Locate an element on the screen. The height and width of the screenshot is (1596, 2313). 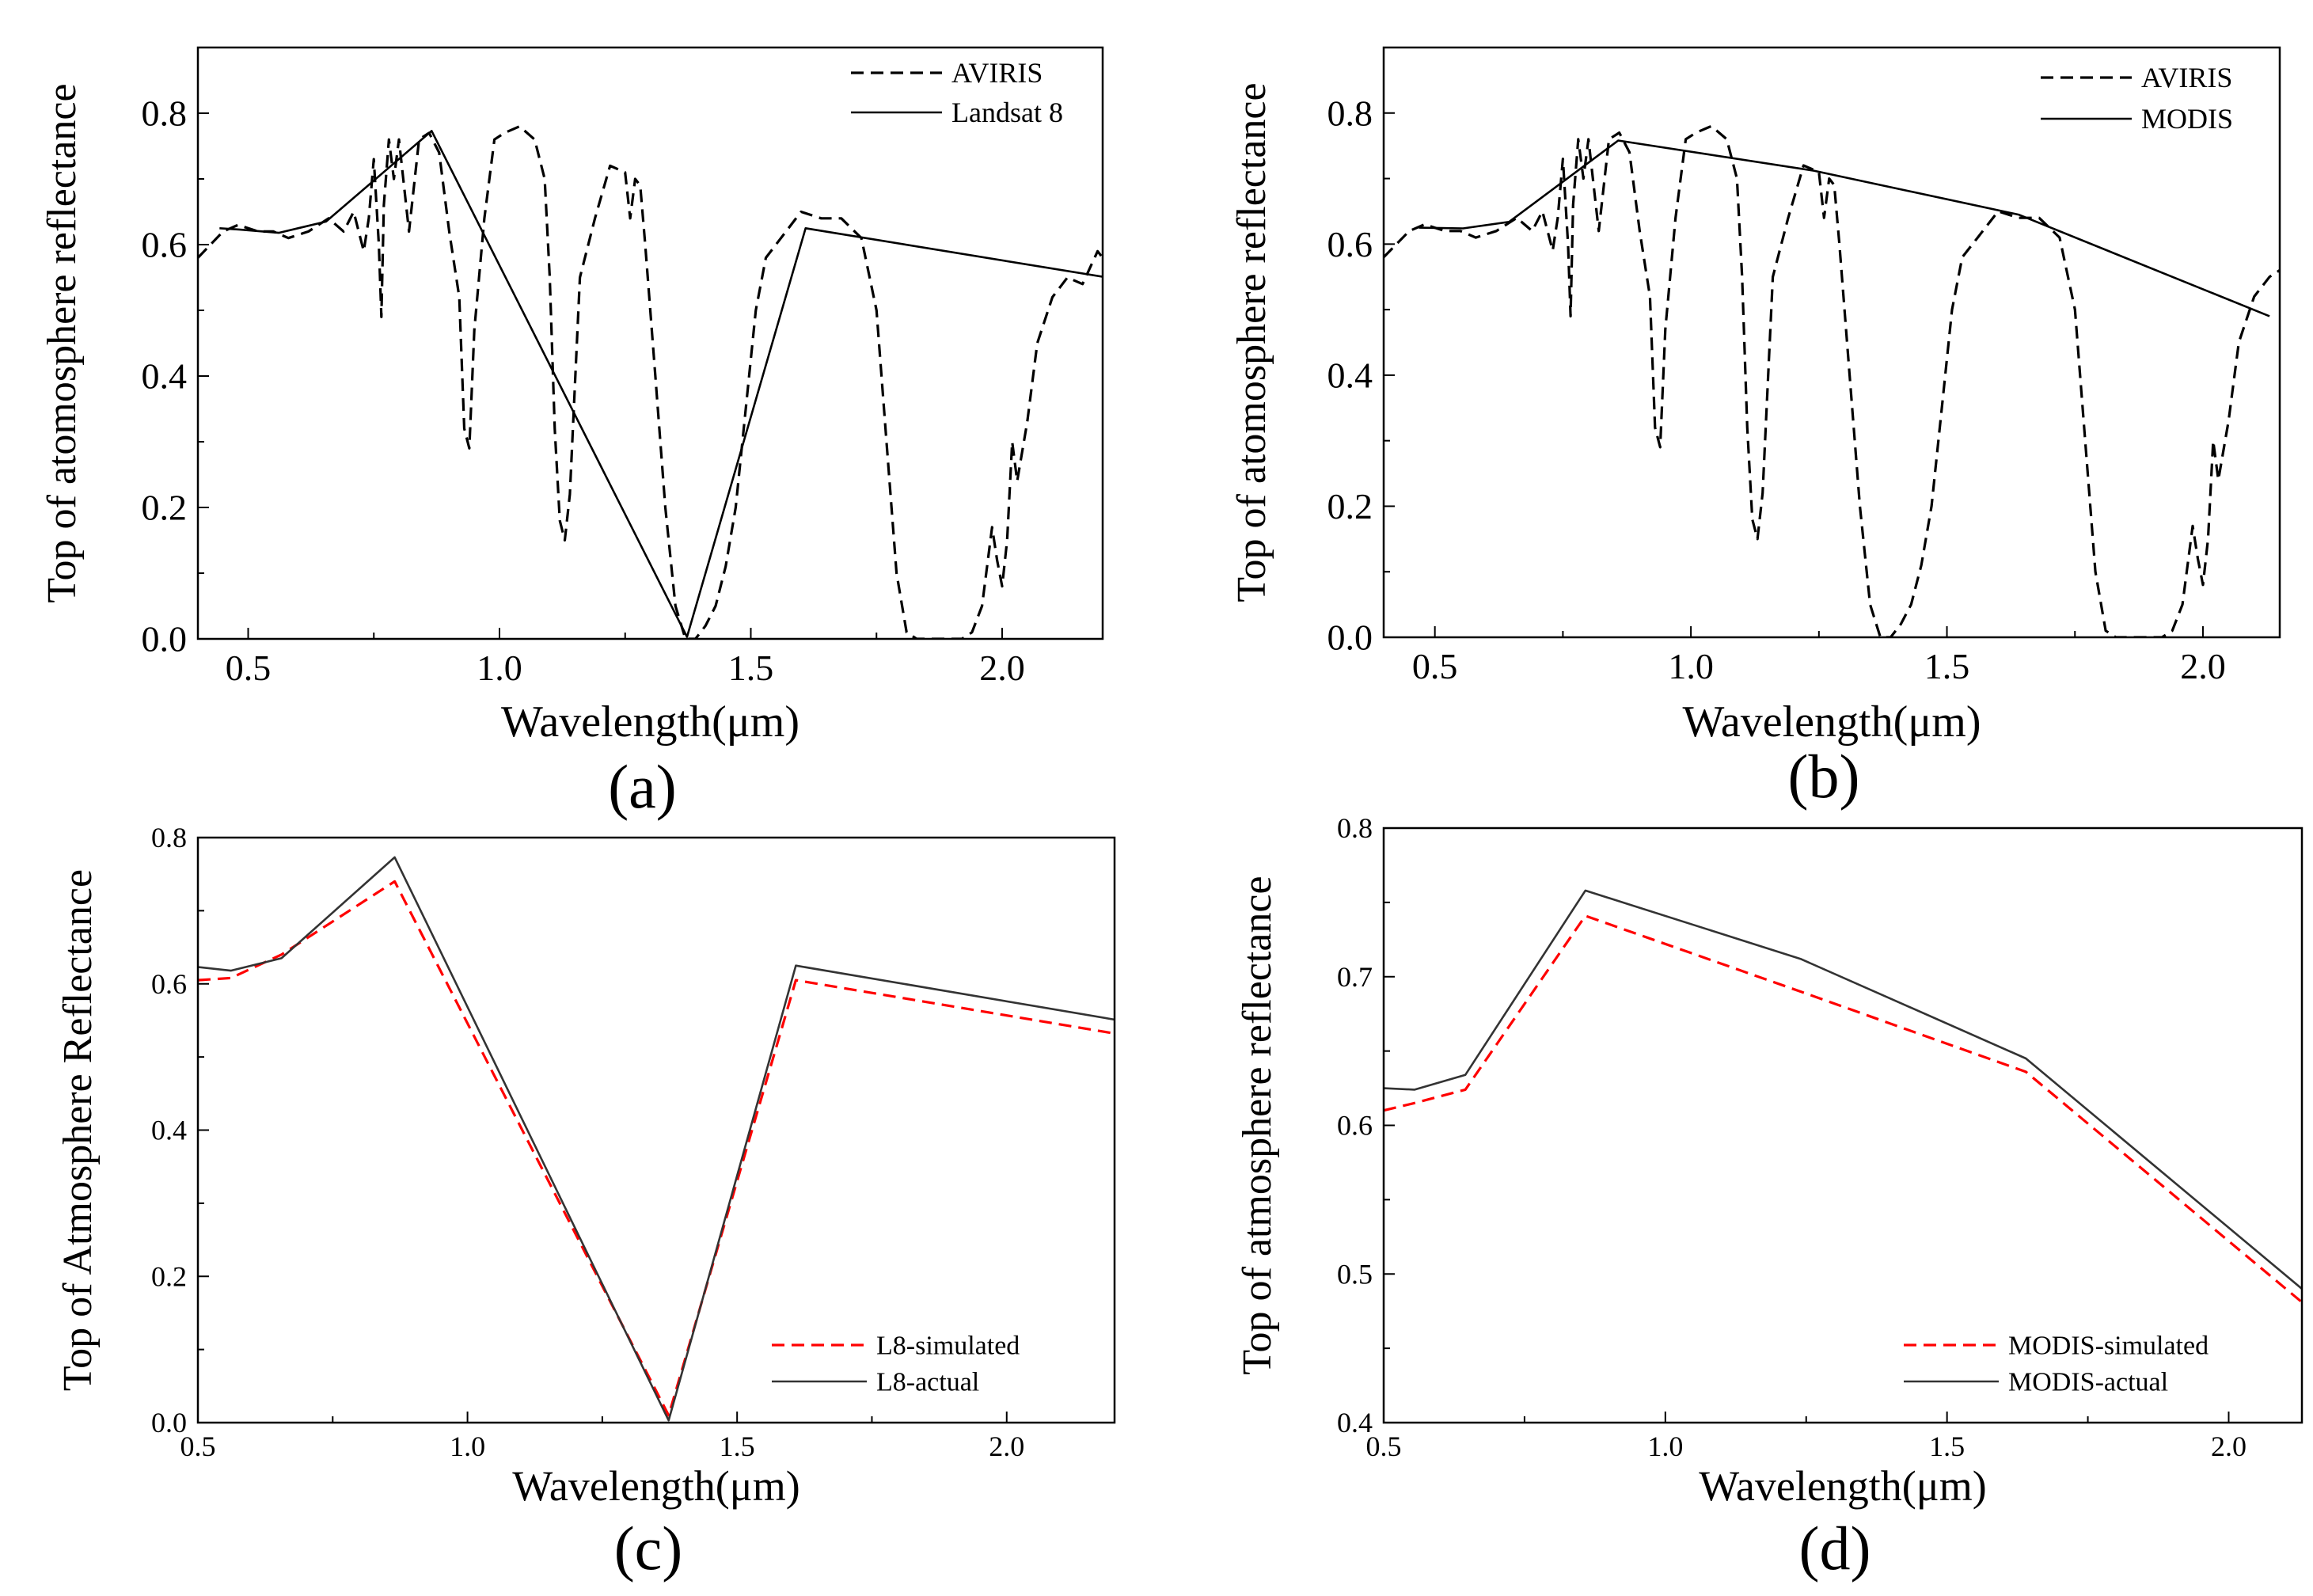
panel-label: (a) is located at coordinates (642, 786).